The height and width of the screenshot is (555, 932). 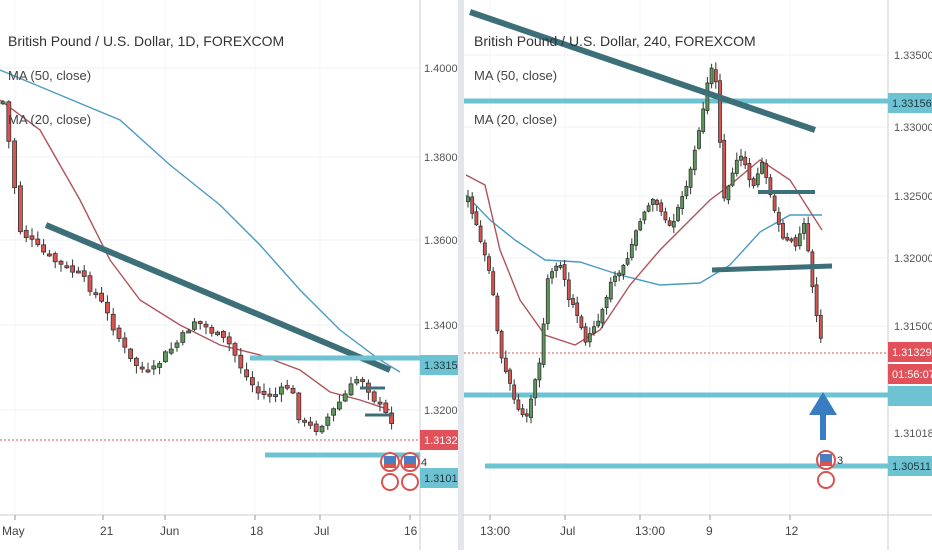 What do you see at coordinates (910, 396) in the screenshot?
I see `price-tag-support-band-bg` at bounding box center [910, 396].